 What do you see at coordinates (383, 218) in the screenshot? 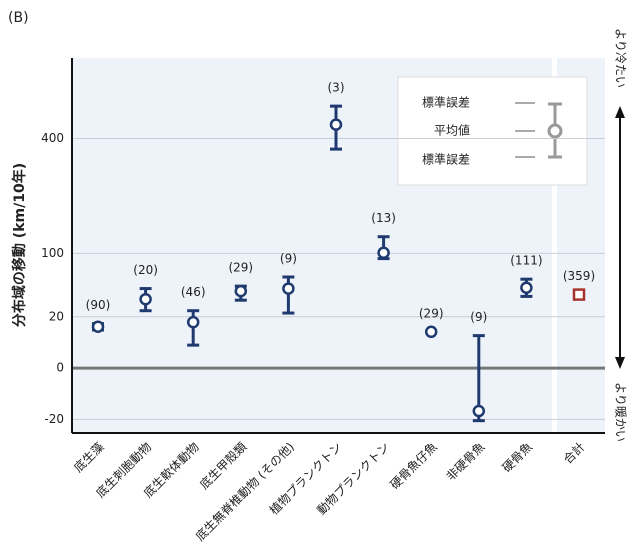
I see `count-label: (13)` at bounding box center [383, 218].